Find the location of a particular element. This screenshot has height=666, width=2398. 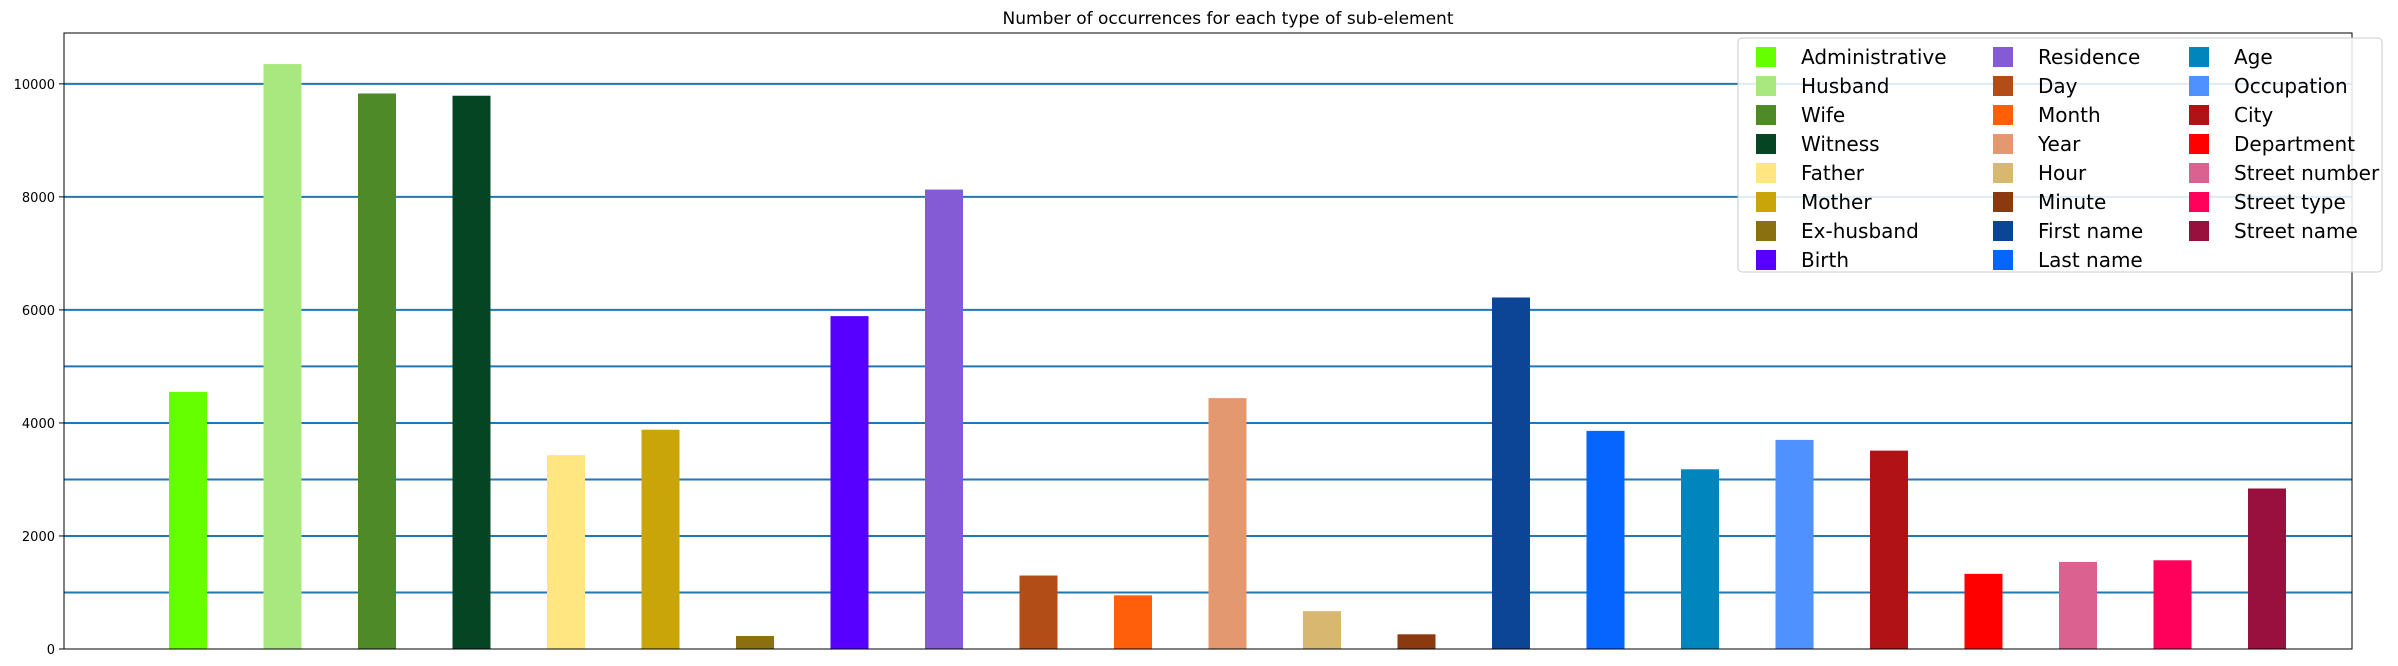

legend-label: Ex-husband is located at coordinates (1860, 231).